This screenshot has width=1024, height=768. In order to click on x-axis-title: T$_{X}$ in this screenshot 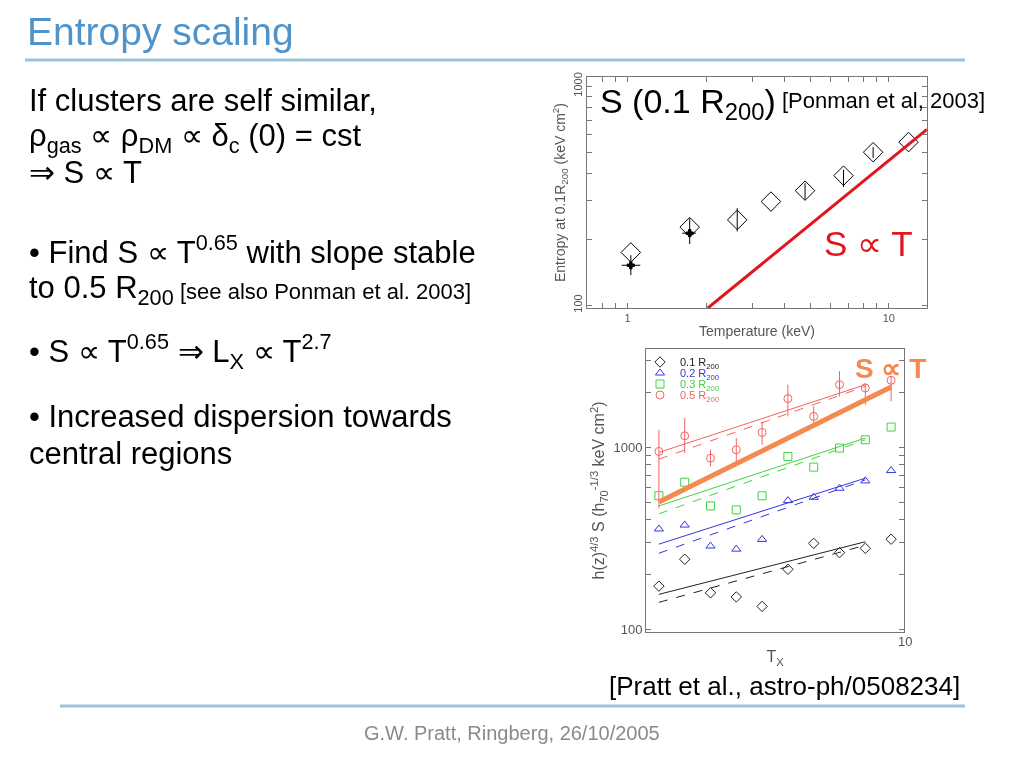, I will do `click(775, 658)`.